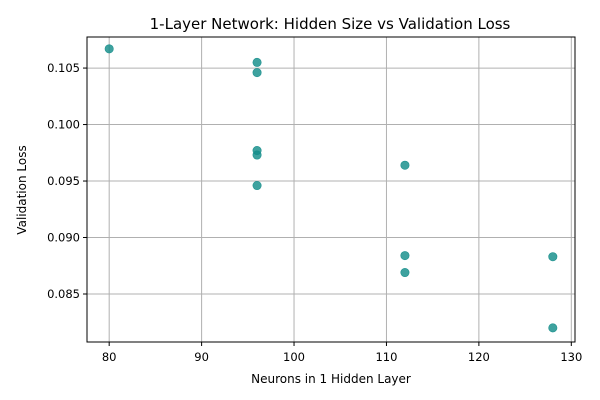 This screenshot has height=400, width=600. I want to click on y-tick-label-4: 0.105, so click(63, 68).